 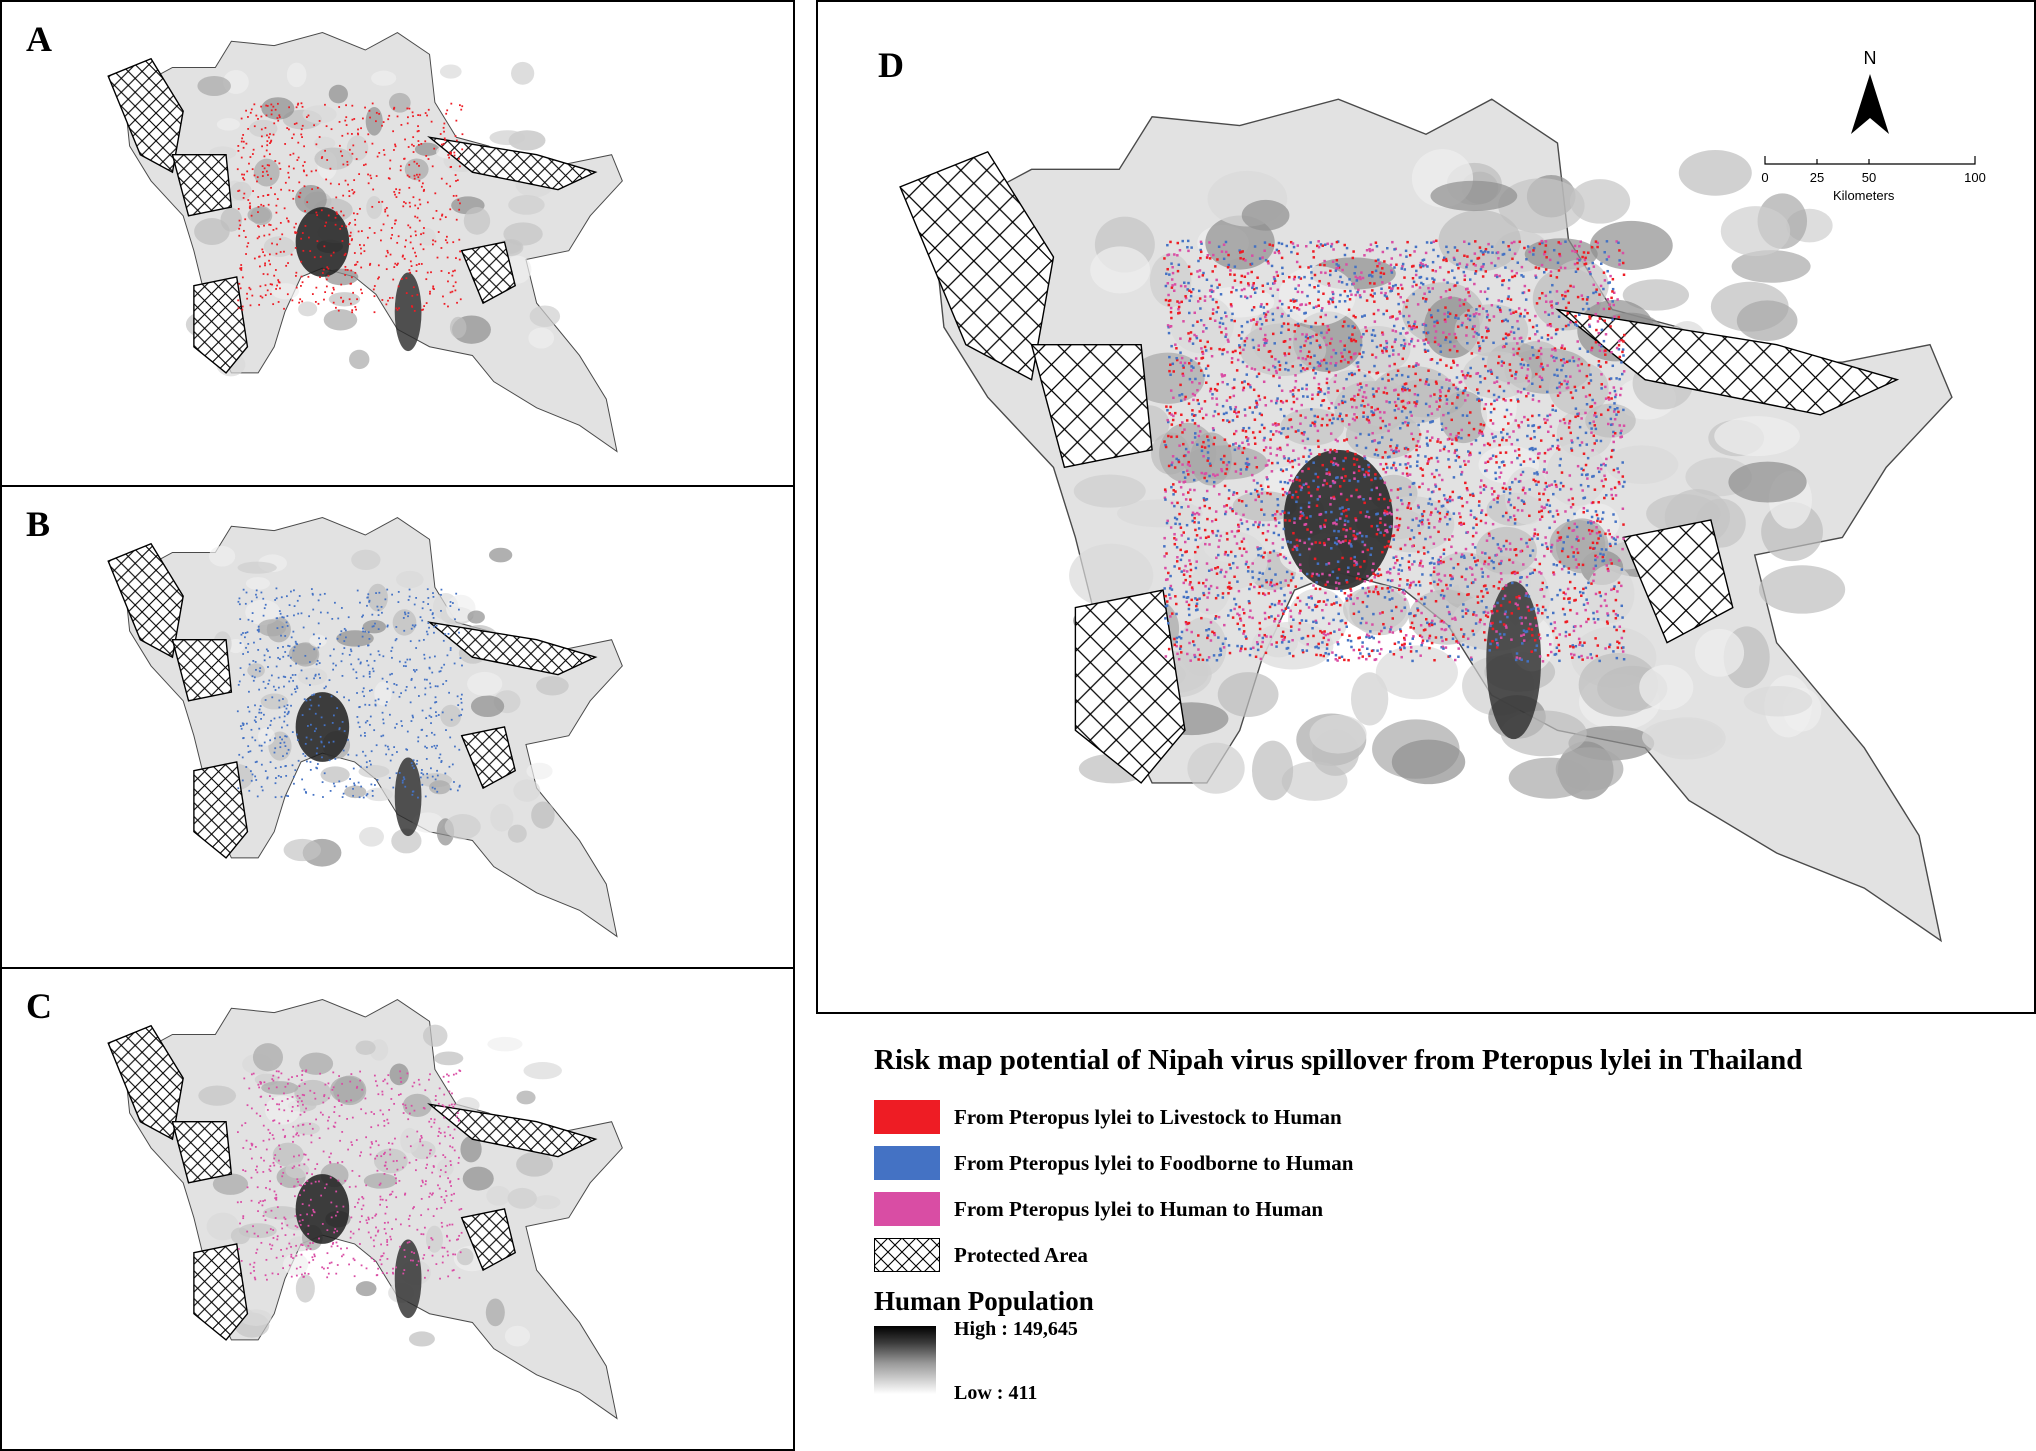 What do you see at coordinates (984, 1301) in the screenshot?
I see `population-title: Human Population` at bounding box center [984, 1301].